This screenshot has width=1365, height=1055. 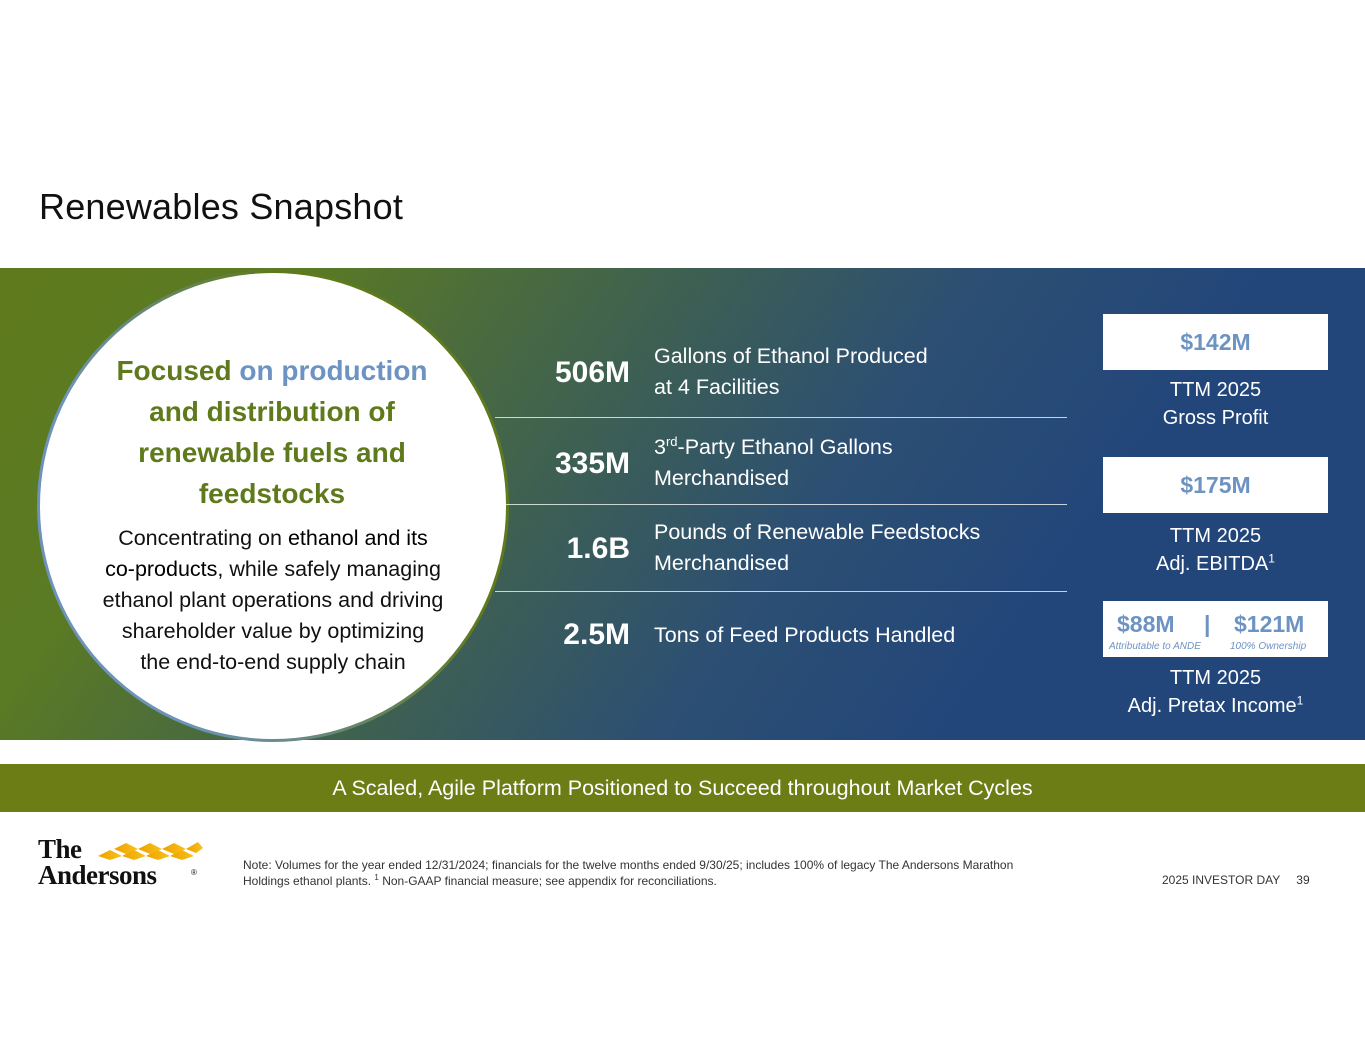 What do you see at coordinates (1303, 880) in the screenshot?
I see `page-number: 39` at bounding box center [1303, 880].